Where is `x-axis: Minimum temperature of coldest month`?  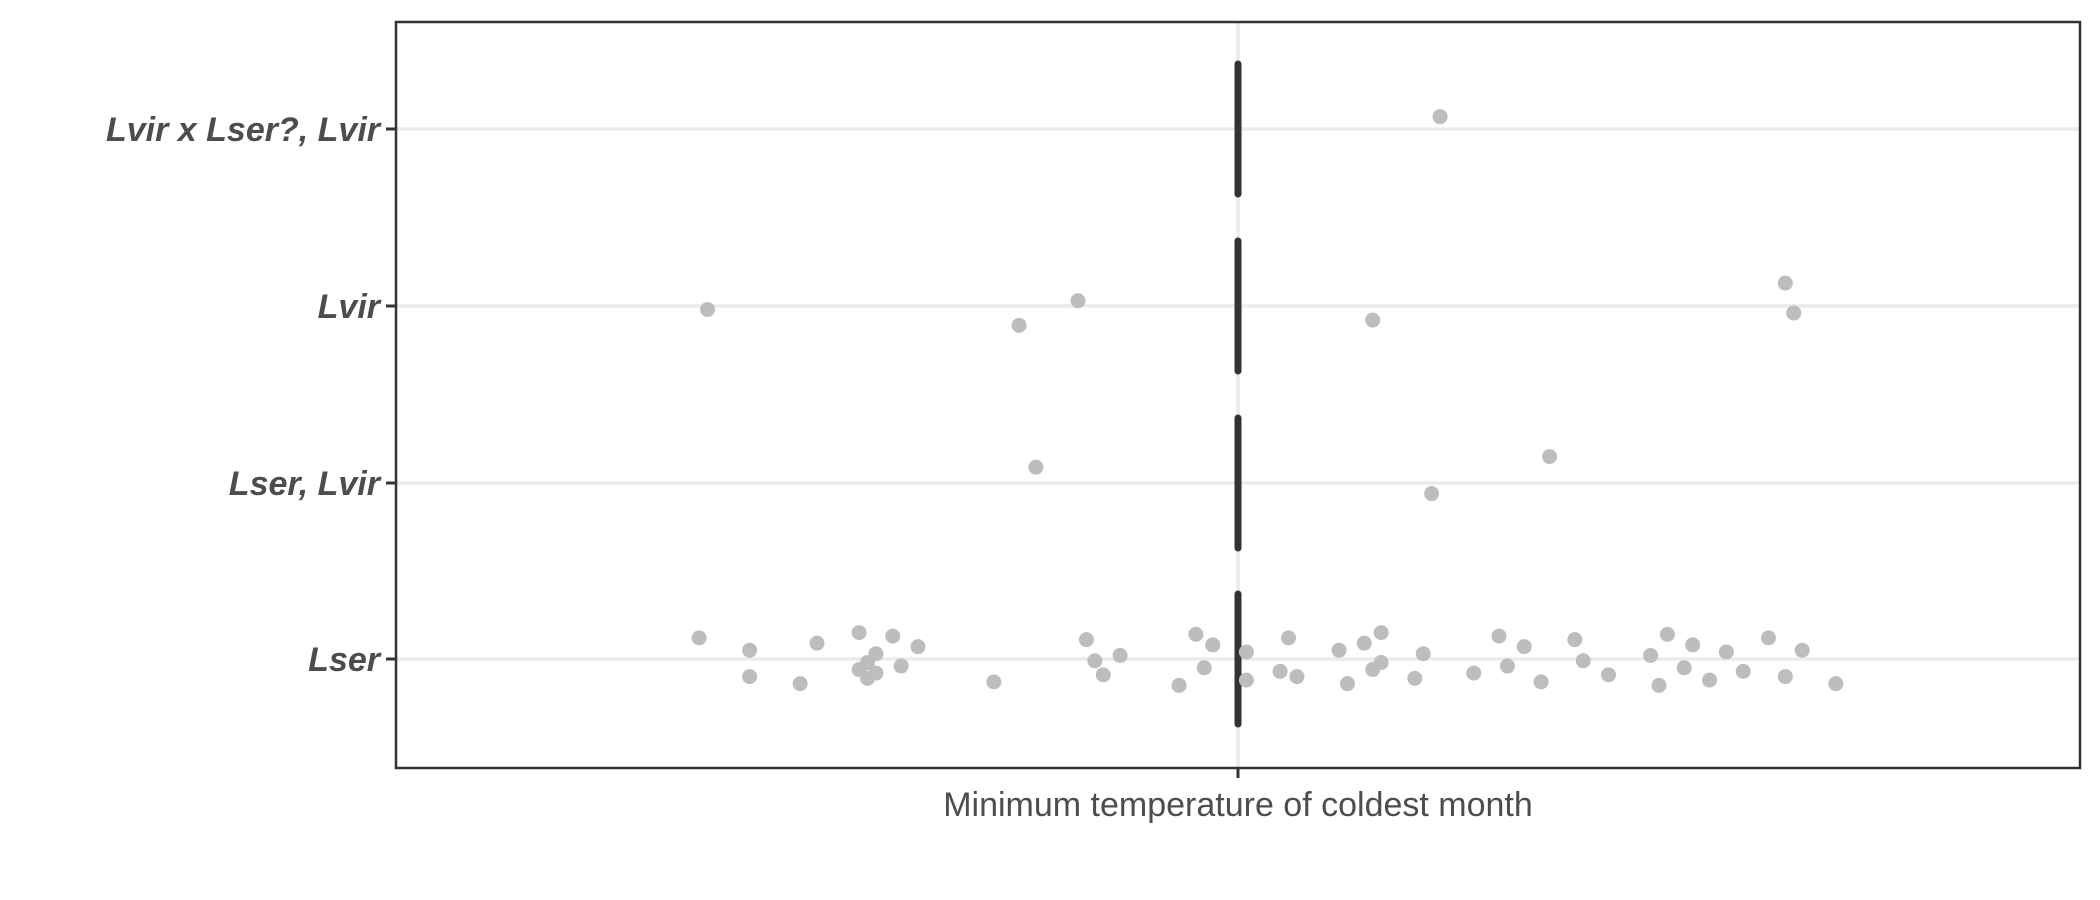
x-axis: Minimum temperature of coldest month is located at coordinates (1238, 796).